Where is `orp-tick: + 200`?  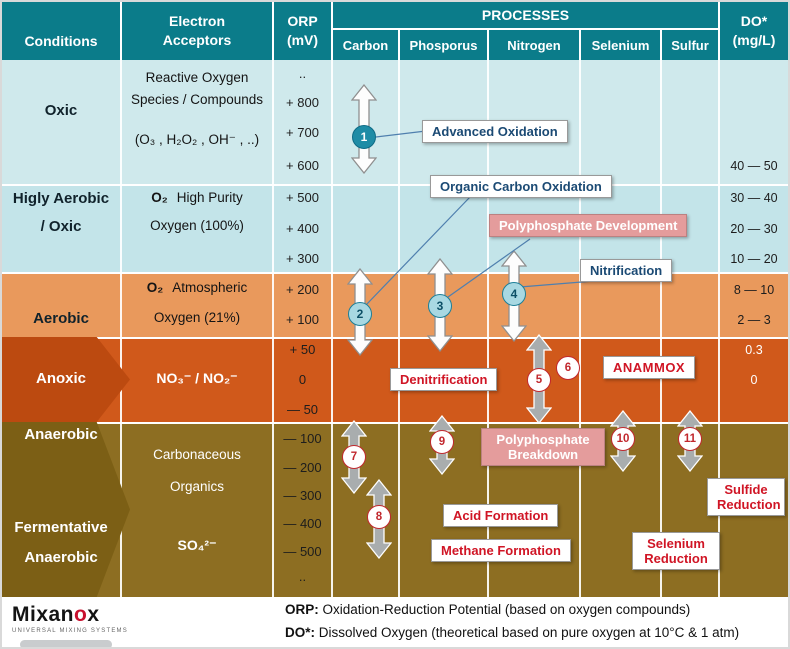
orp-tick: + 200 is located at coordinates (302, 289).